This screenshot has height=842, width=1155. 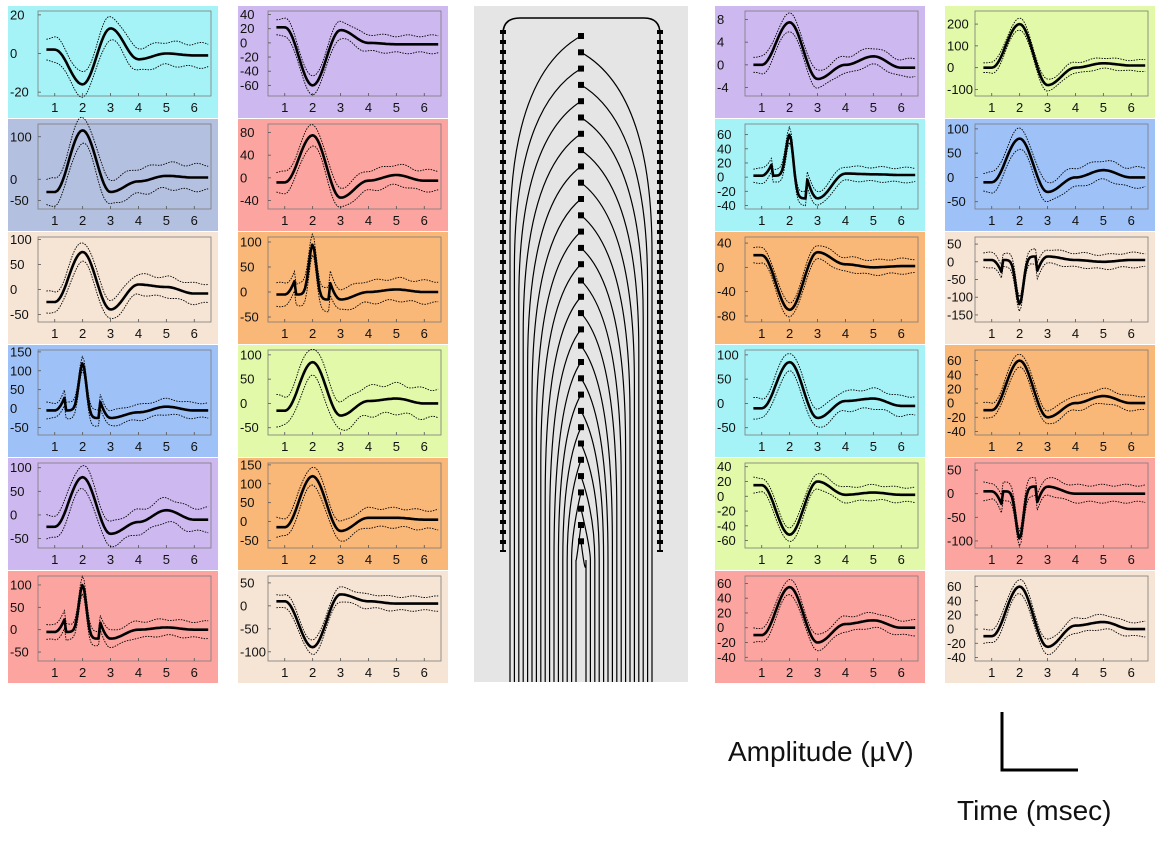 I want to click on y-tick-label: 20, so click(x=724, y=162).